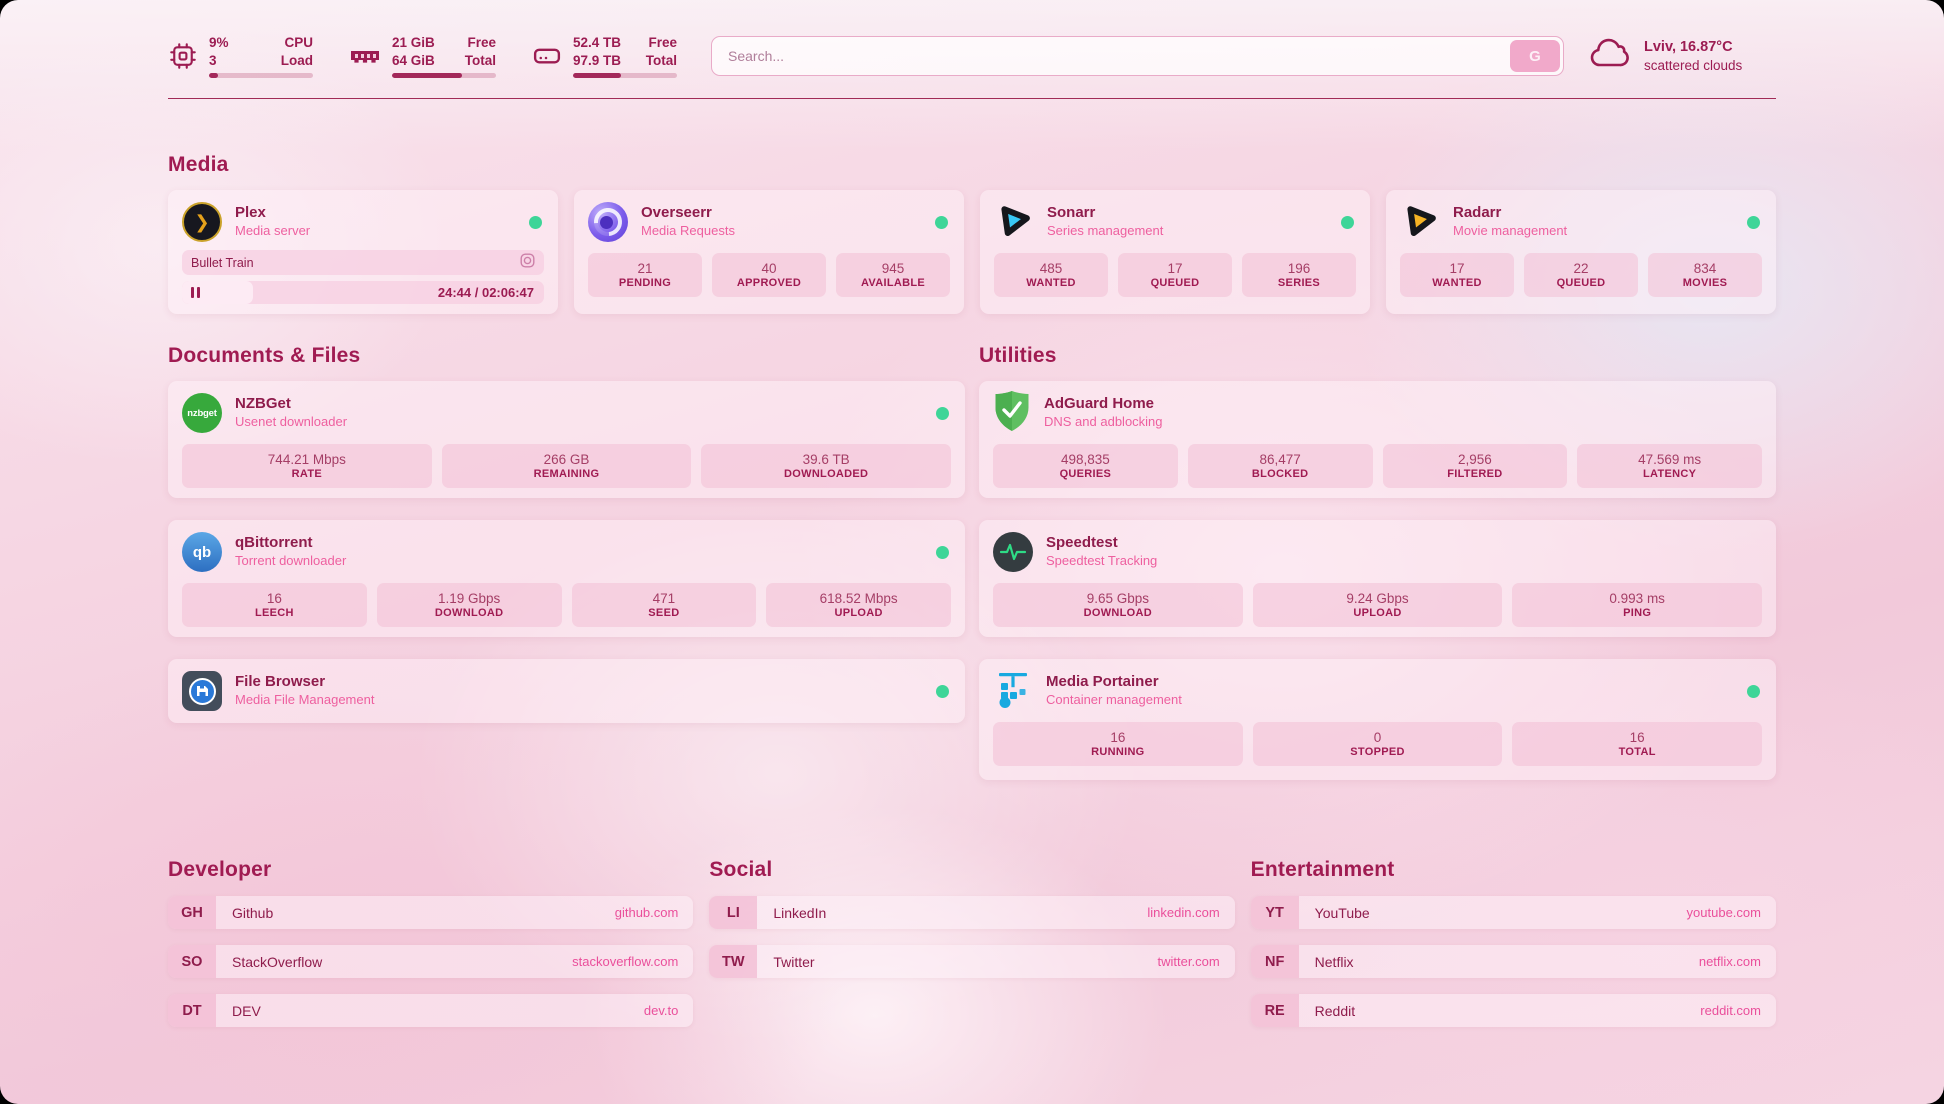 The image size is (1944, 1104). I want to click on memory-free-label: Free, so click(481, 42).